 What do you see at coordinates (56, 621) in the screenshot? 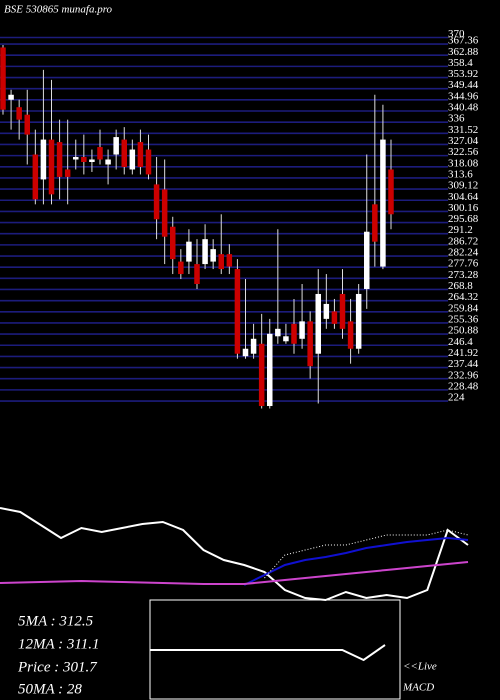
I see `annotation: 5MA : 312.5` at bounding box center [56, 621].